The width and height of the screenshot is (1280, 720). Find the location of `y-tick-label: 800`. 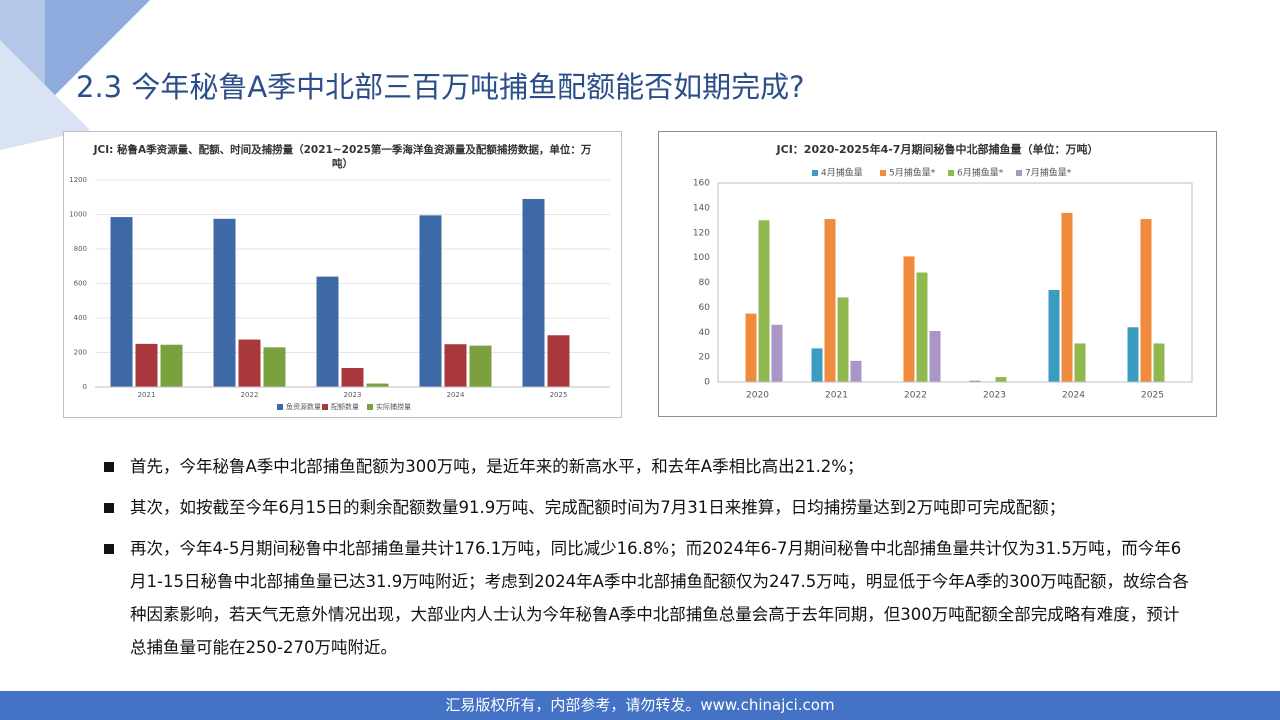

y-tick-label: 800 is located at coordinates (80, 249).